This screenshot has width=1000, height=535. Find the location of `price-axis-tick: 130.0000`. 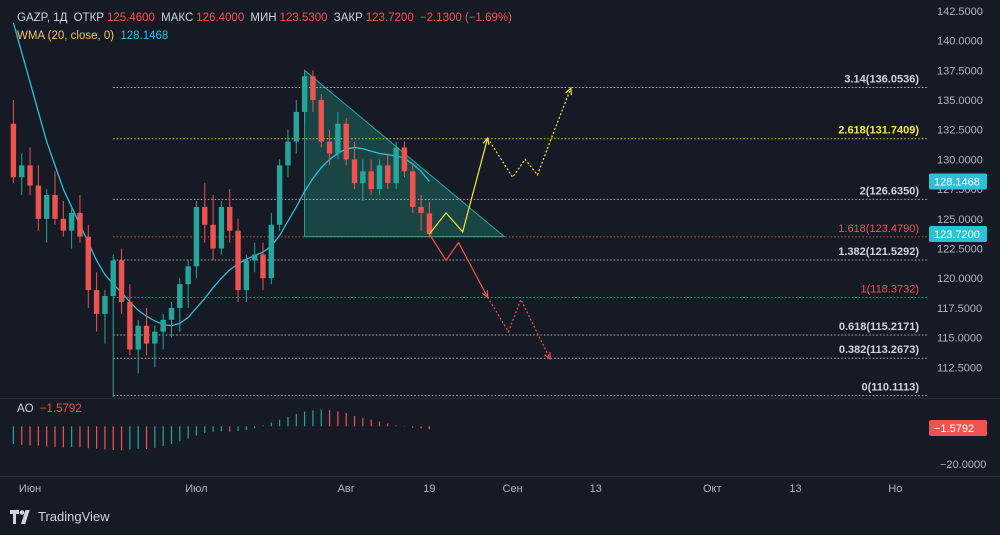

price-axis-tick: 130.0000 is located at coordinates (960, 160).